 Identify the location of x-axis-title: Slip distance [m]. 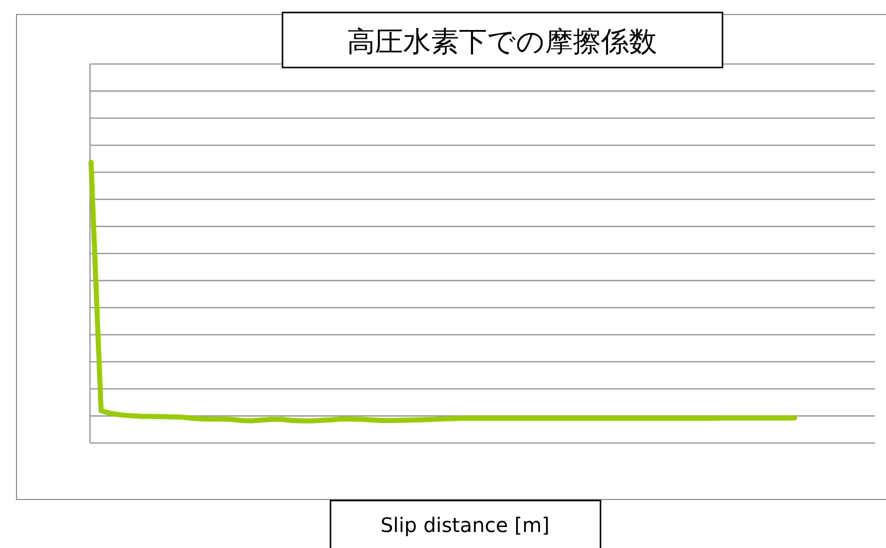
(465, 525).